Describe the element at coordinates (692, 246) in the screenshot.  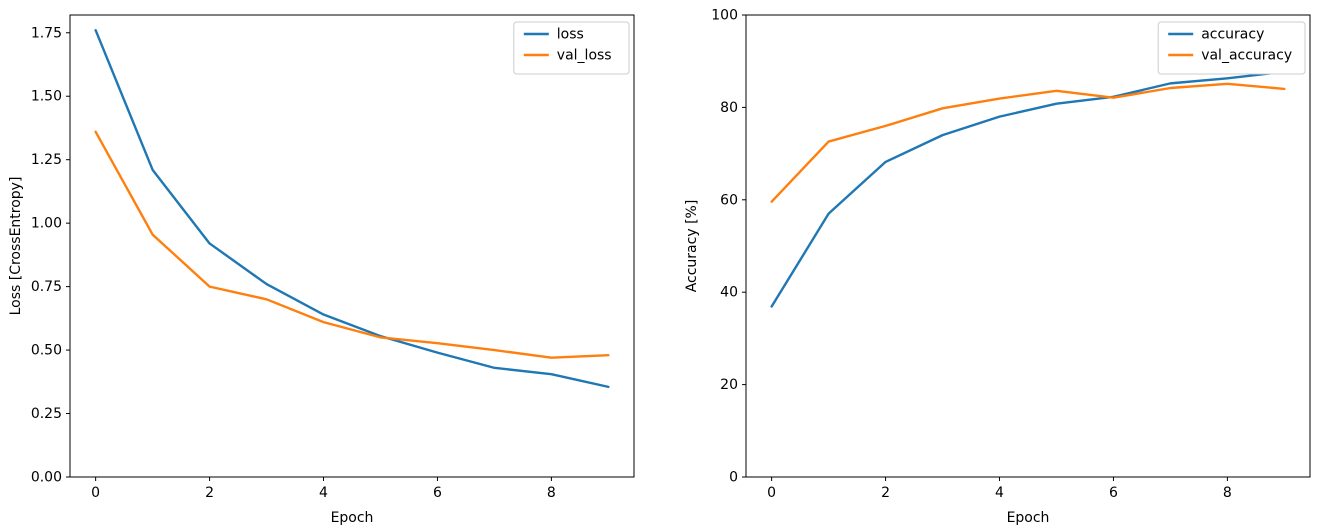
I see `y-axis-label: Accuracy [%]` at that location.